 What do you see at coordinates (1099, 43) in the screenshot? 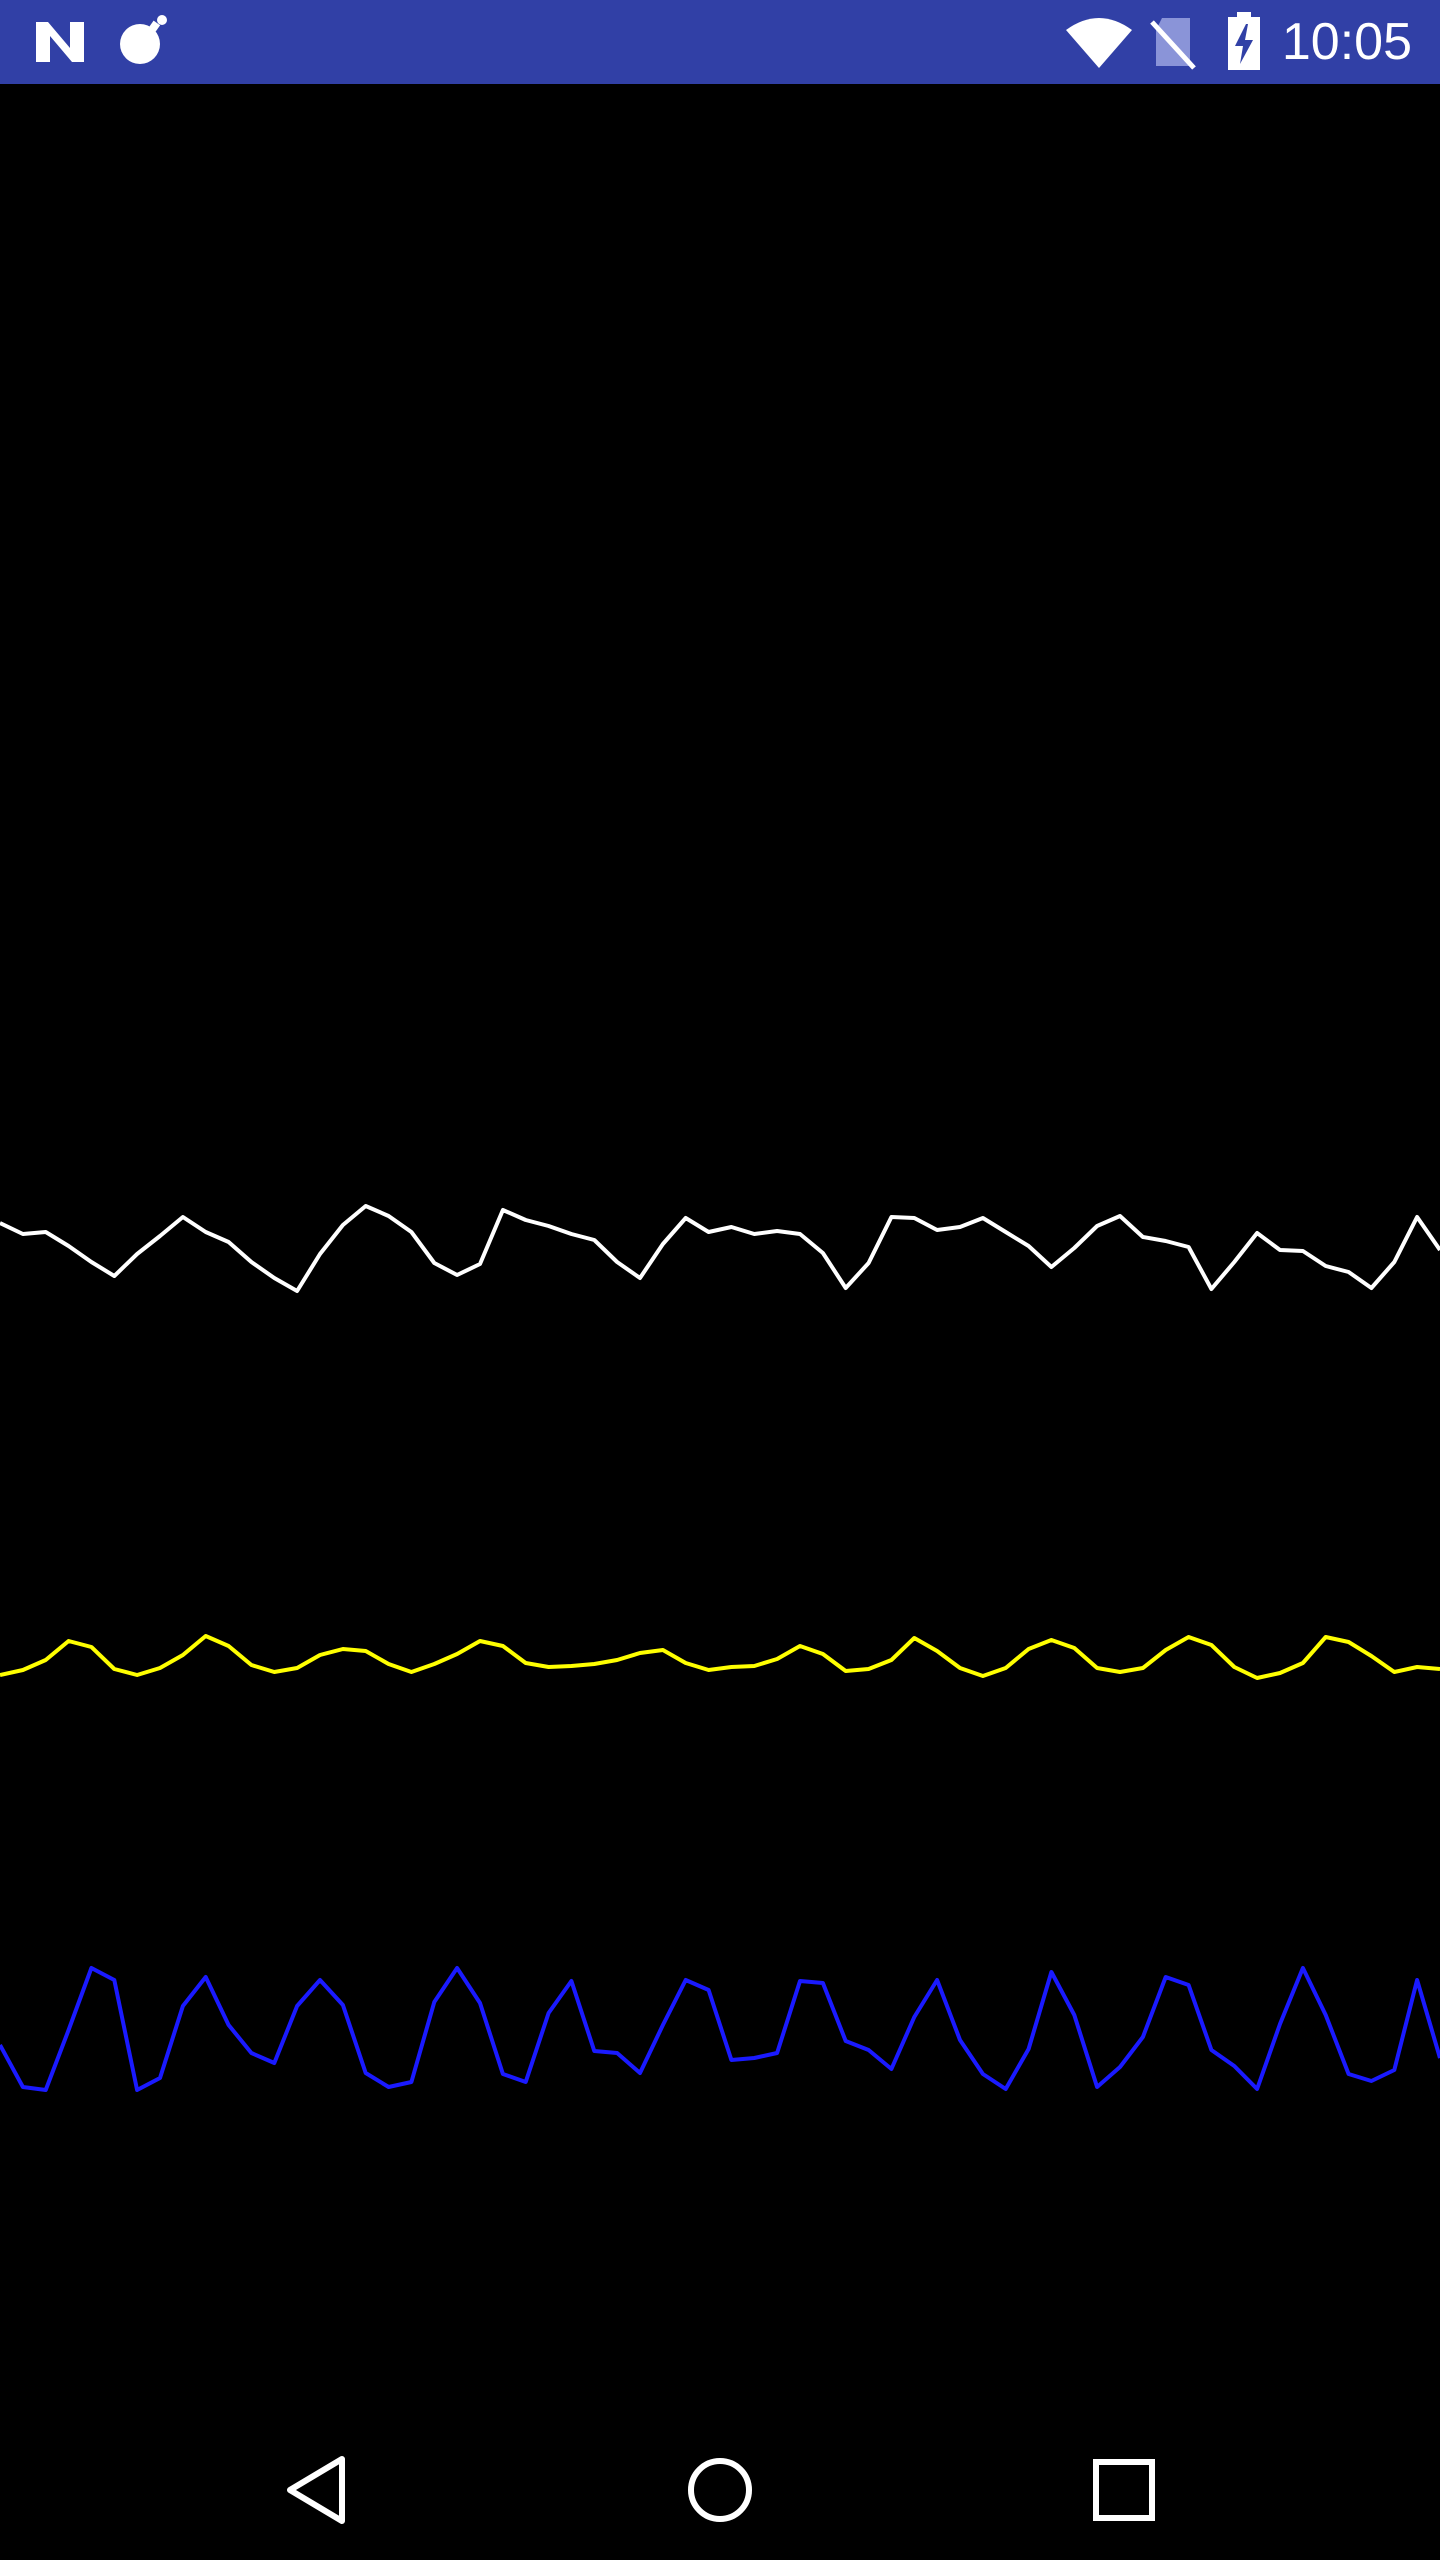
I see `wifi-icon` at bounding box center [1099, 43].